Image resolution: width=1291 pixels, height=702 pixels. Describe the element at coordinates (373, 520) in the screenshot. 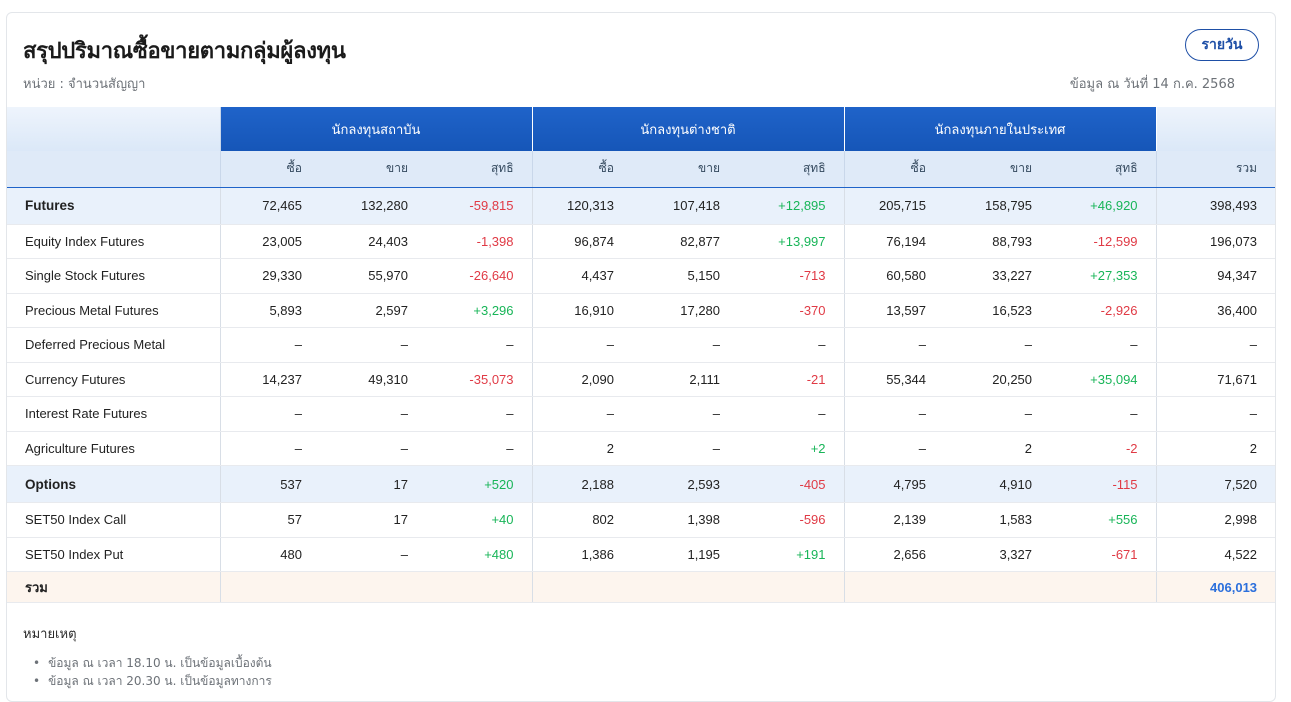

I see `cell-sell: 17` at that location.